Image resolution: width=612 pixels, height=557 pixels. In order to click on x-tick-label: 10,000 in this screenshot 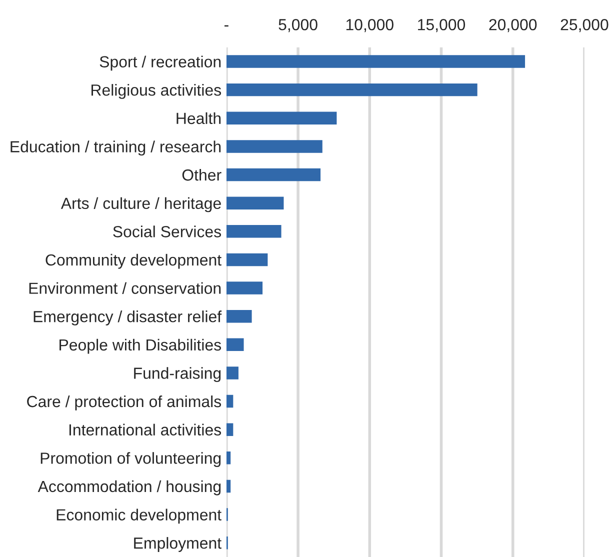, I will do `click(370, 25)`.